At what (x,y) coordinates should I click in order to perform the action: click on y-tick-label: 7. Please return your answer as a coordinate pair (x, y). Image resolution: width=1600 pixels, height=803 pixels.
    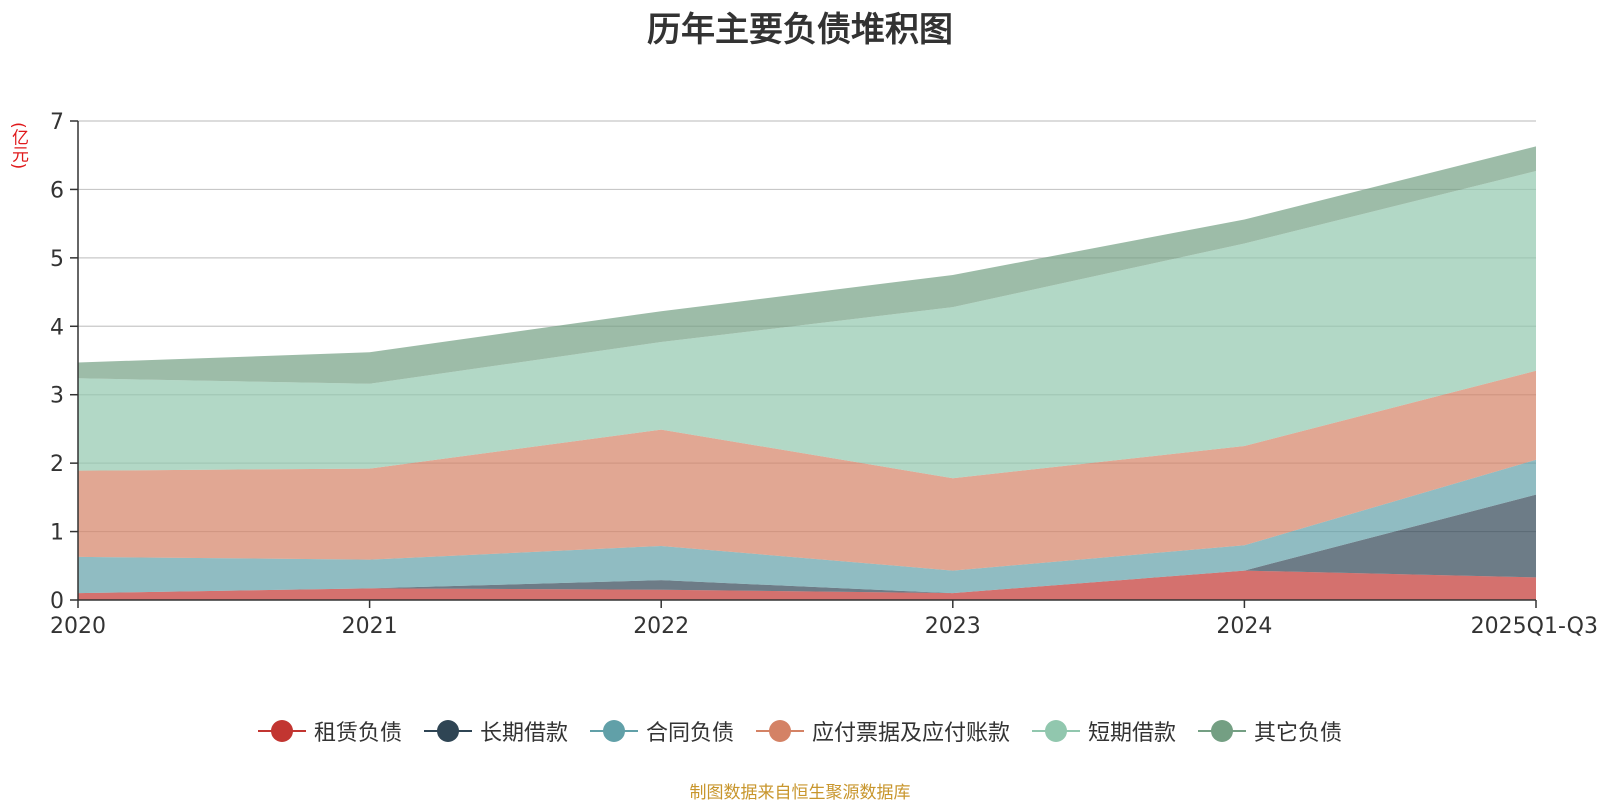
    Looking at the image, I should click on (57, 122).